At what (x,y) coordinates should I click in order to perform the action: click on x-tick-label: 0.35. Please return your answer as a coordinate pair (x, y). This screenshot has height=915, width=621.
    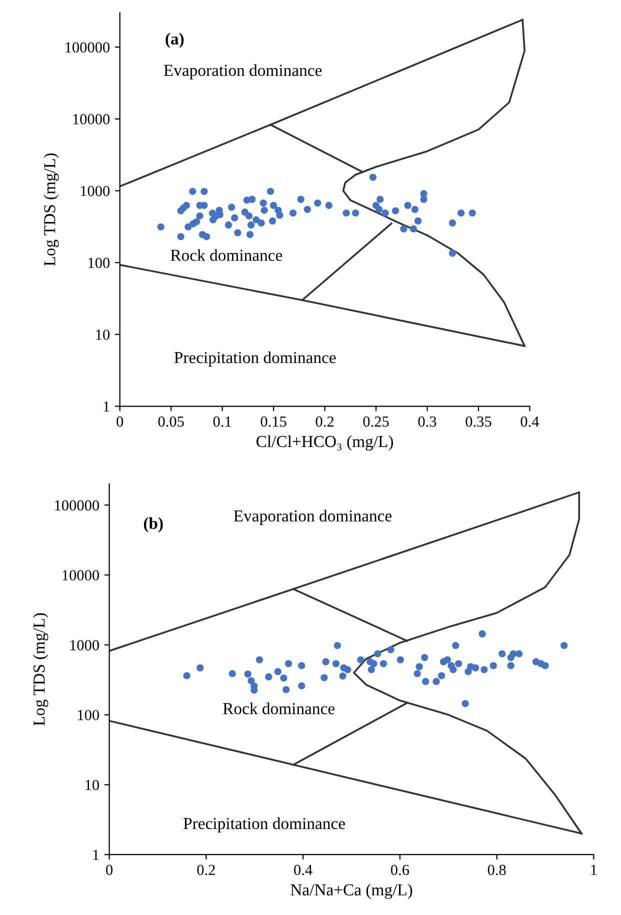
    Looking at the image, I should click on (479, 421).